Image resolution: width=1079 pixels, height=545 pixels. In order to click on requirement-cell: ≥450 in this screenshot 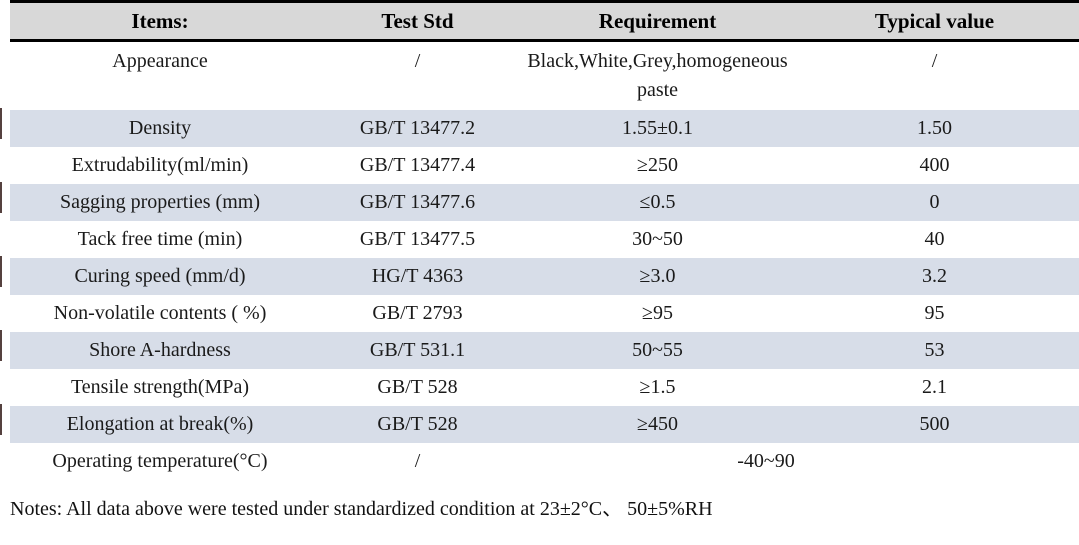, I will do `click(657, 424)`.